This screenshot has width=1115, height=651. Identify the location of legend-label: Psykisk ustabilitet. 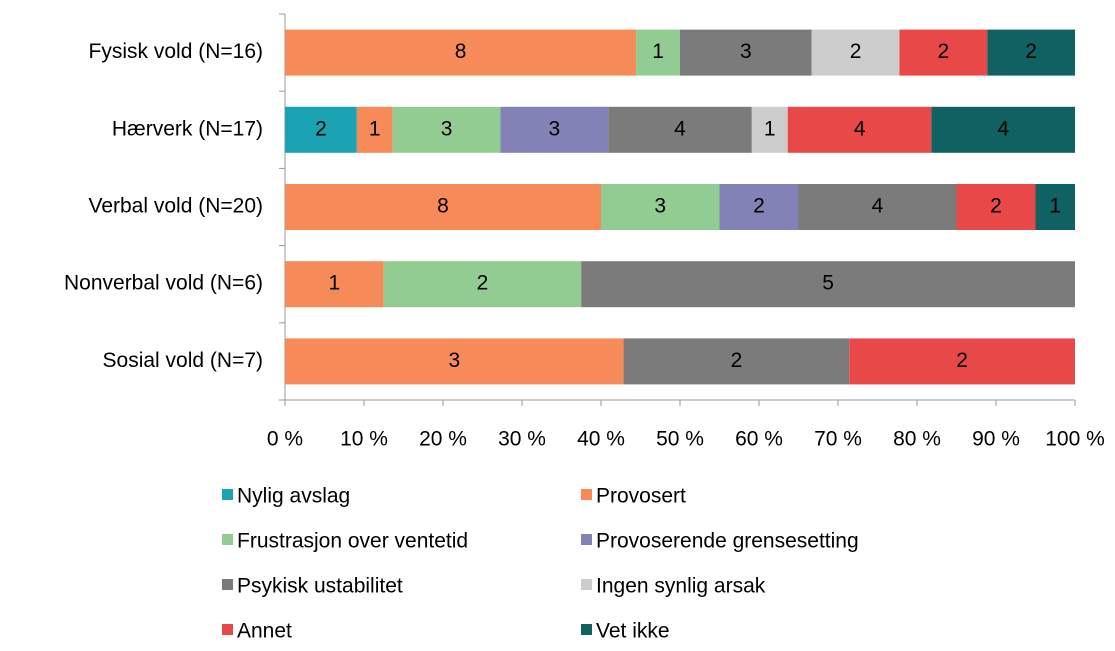
(320, 586).